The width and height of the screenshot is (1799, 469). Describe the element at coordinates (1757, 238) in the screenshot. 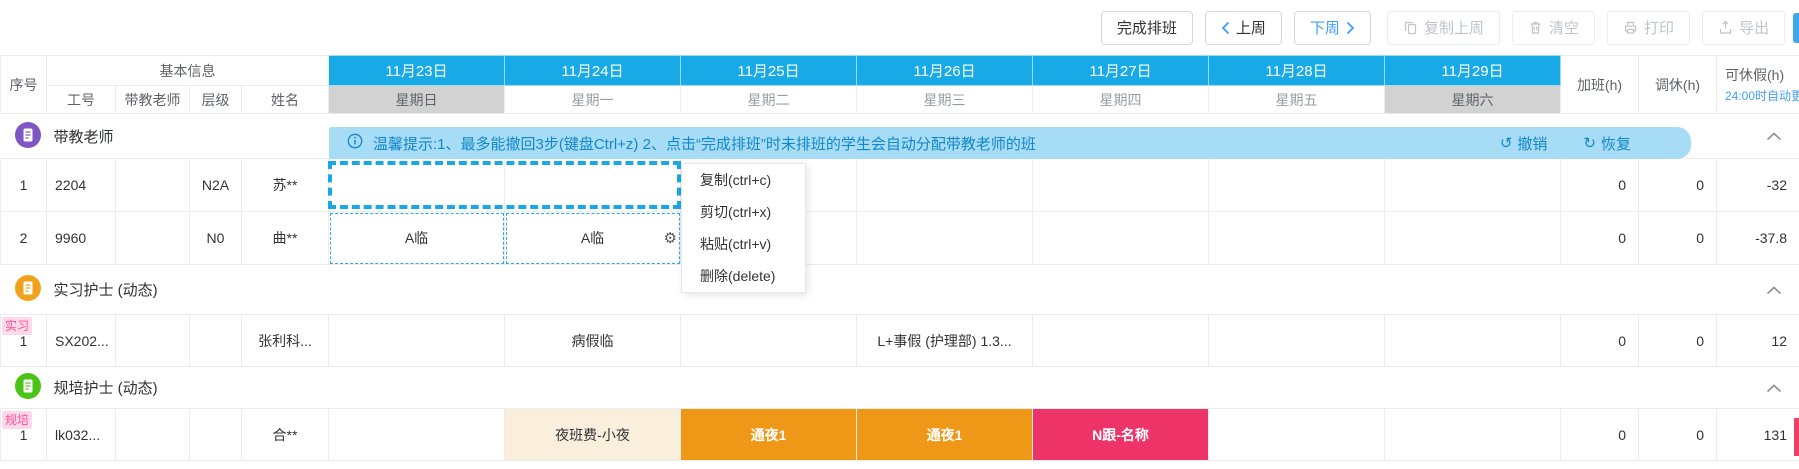

I see `leave-cell: -37.8` at that location.